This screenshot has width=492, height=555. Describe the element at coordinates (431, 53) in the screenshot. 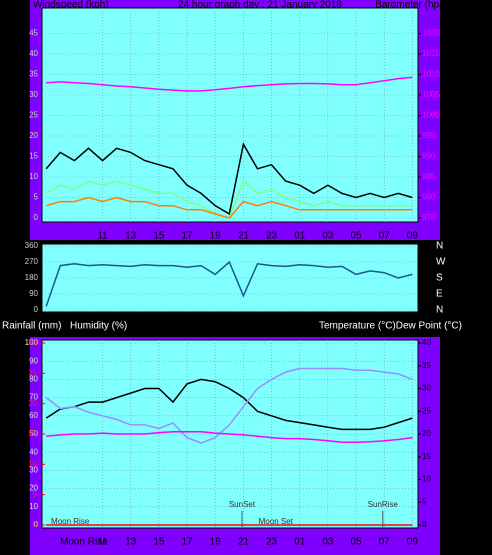

I see `y2-tick-label: 1015` at that location.